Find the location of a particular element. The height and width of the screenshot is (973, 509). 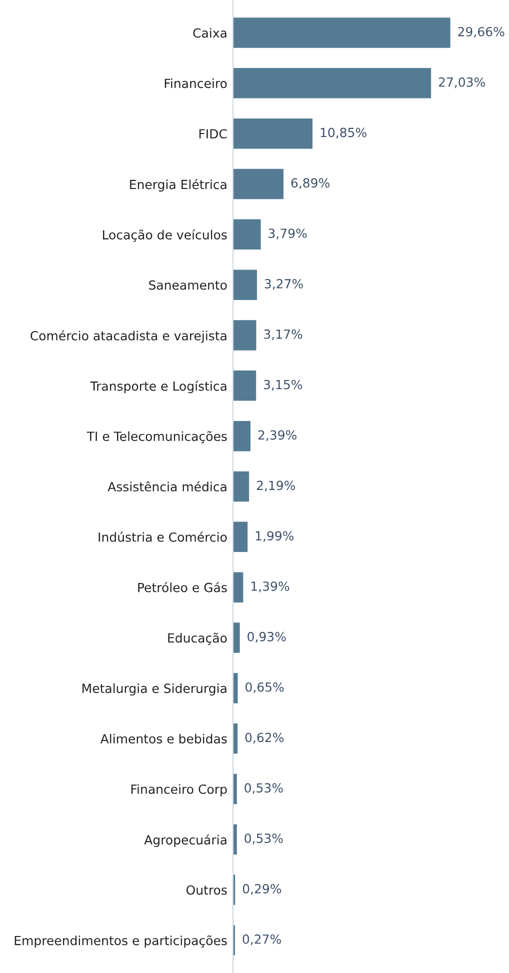

y-tick-label: Assistência médica is located at coordinates (167, 486).